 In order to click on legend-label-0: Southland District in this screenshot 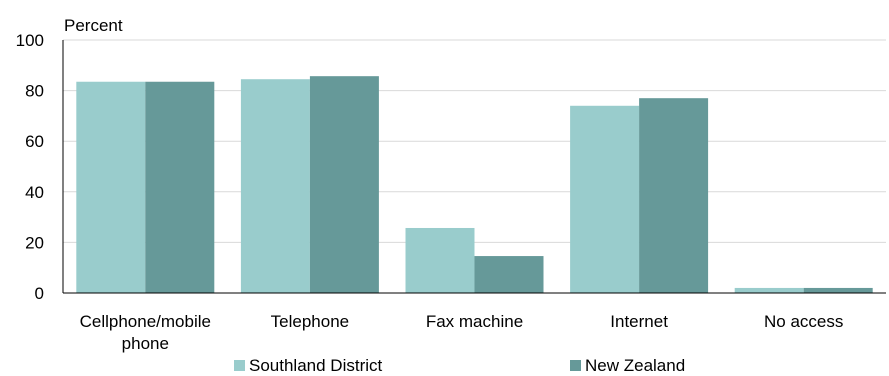, I will do `click(316, 365)`.